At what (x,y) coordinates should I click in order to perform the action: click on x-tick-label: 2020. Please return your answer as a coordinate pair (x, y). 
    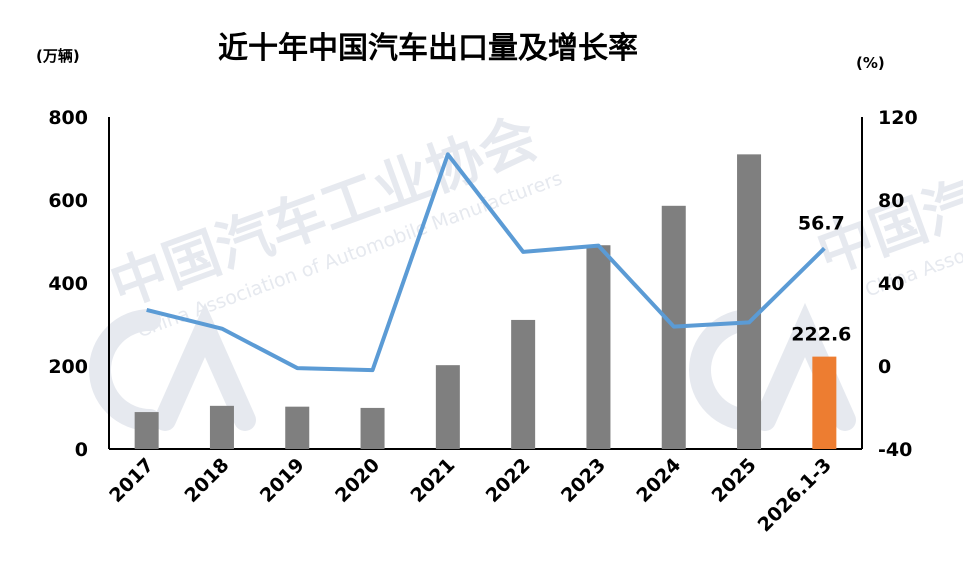
    Looking at the image, I should click on (357, 480).